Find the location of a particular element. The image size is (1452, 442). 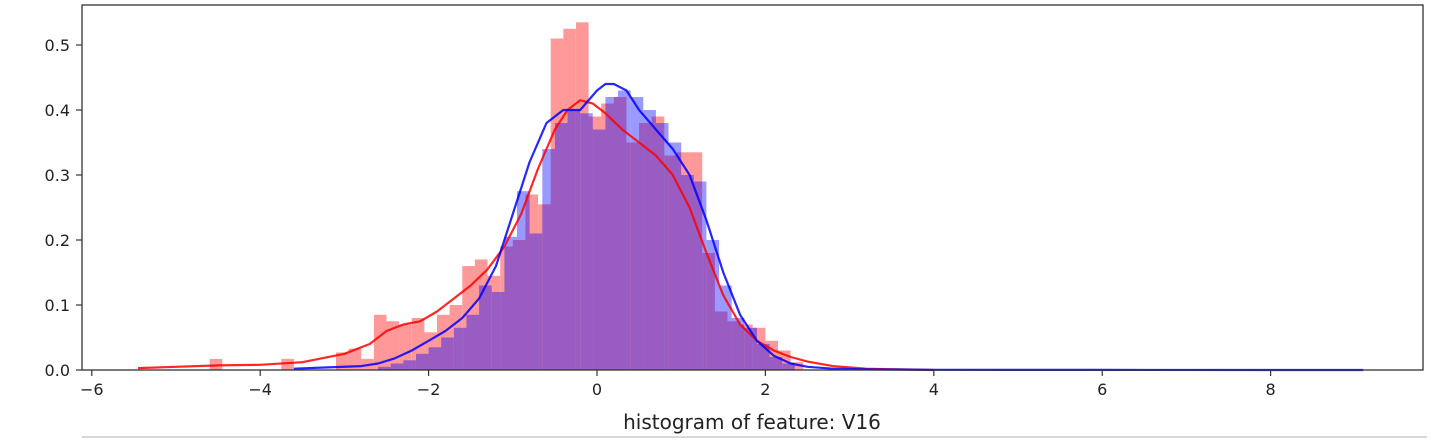

x-tick-label: 8 is located at coordinates (1271, 389).